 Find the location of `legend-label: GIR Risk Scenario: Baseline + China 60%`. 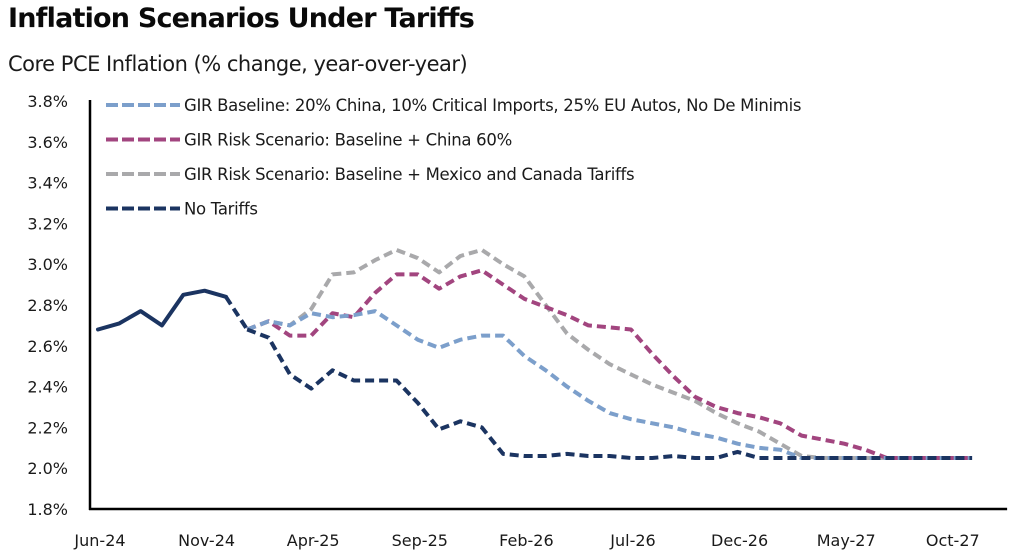

legend-label: GIR Risk Scenario: Baseline + China 60% is located at coordinates (348, 140).